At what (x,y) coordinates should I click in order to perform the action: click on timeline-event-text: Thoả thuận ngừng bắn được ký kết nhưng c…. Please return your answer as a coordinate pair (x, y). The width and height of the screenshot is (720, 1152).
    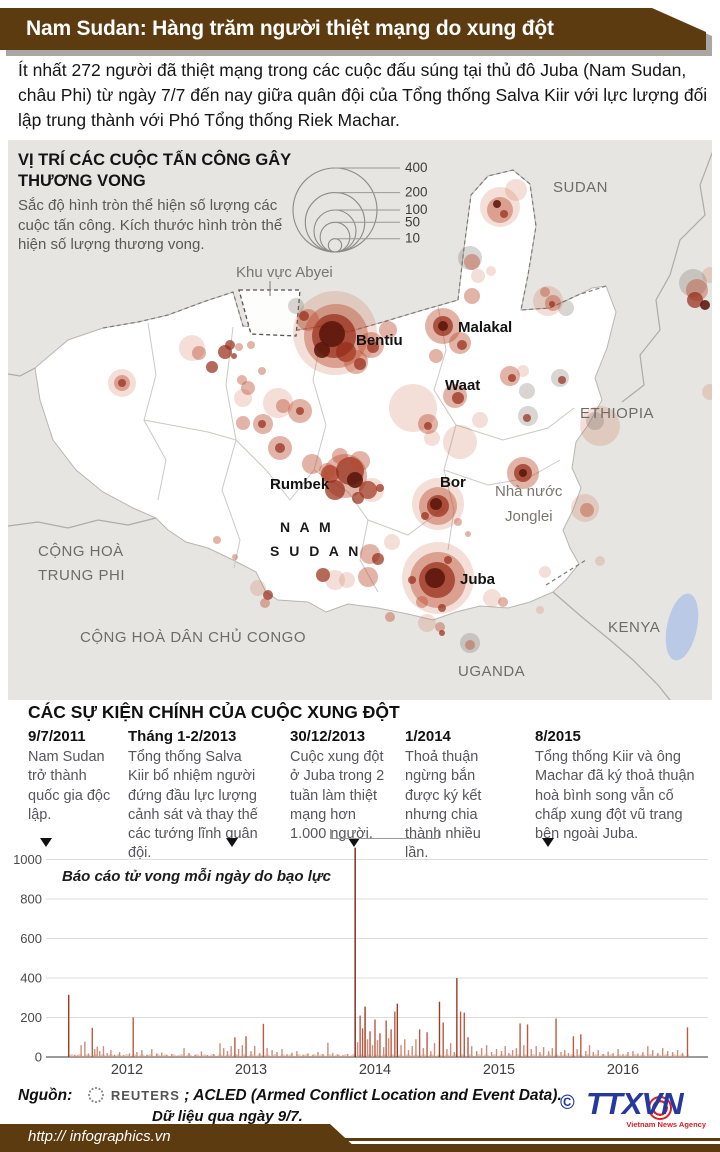
    Looking at the image, I should click on (443, 805).